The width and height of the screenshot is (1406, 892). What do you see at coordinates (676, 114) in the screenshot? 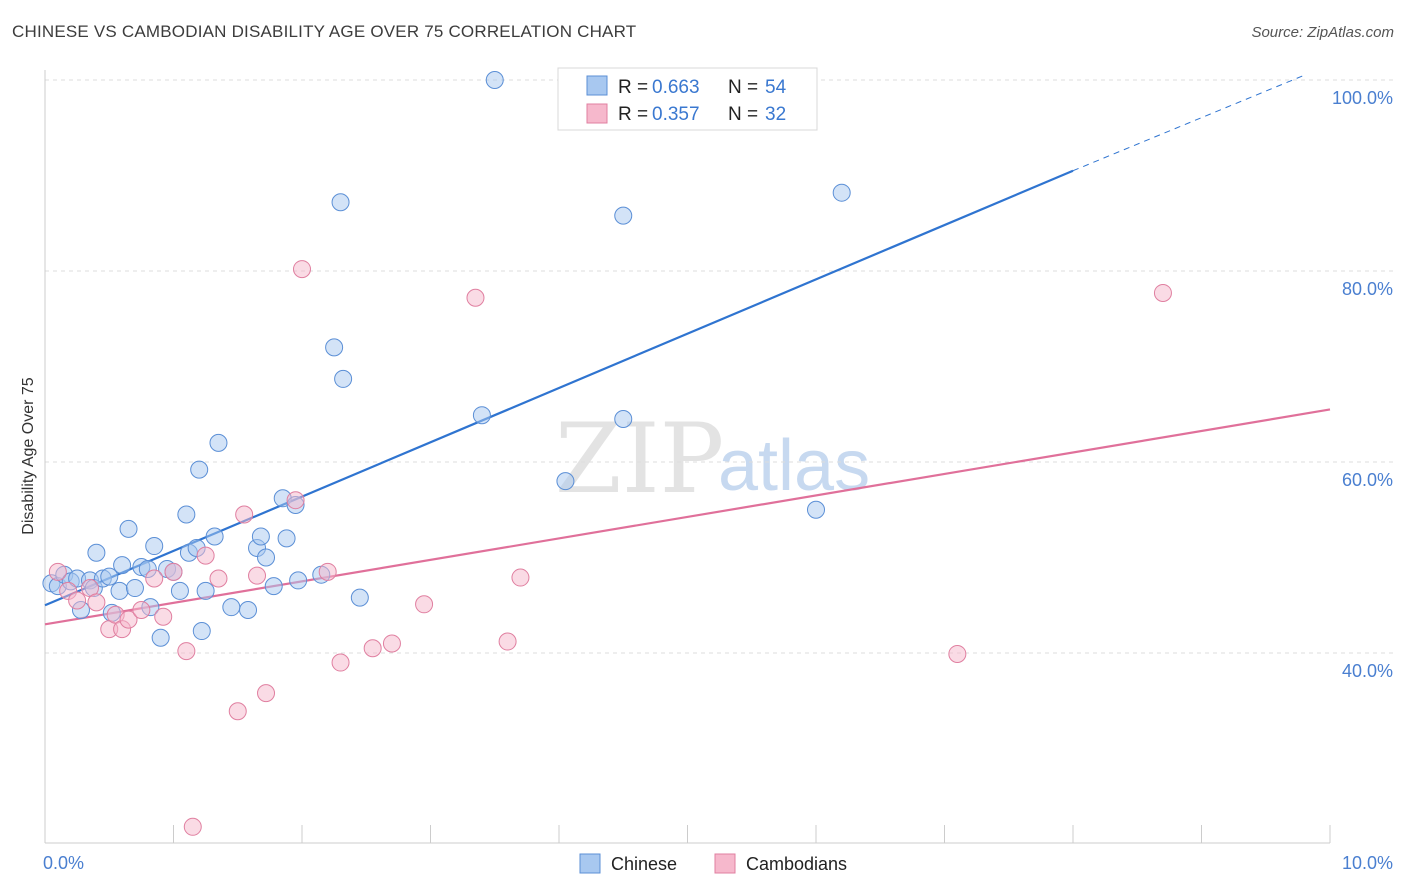
I see `legend-r-value-cambodian: 0.357` at bounding box center [676, 114].